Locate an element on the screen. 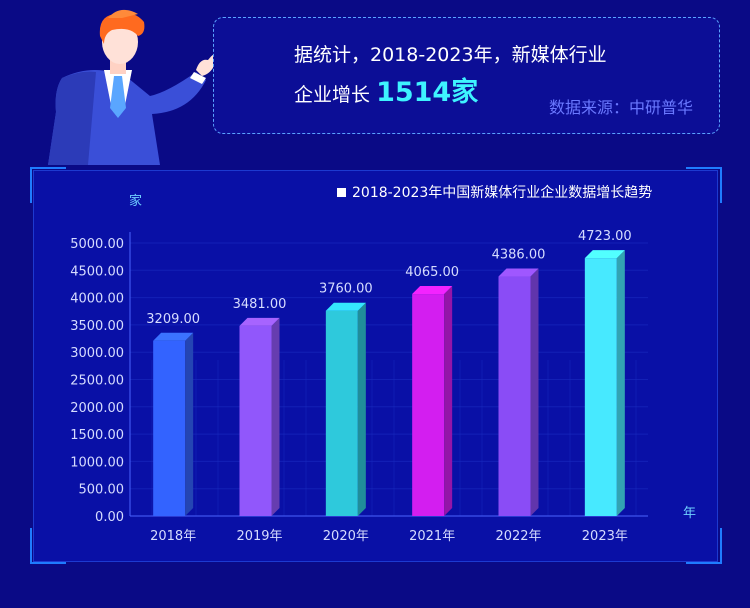 This screenshot has width=750, height=608. x-tick-label: 2022年 is located at coordinates (518, 536).